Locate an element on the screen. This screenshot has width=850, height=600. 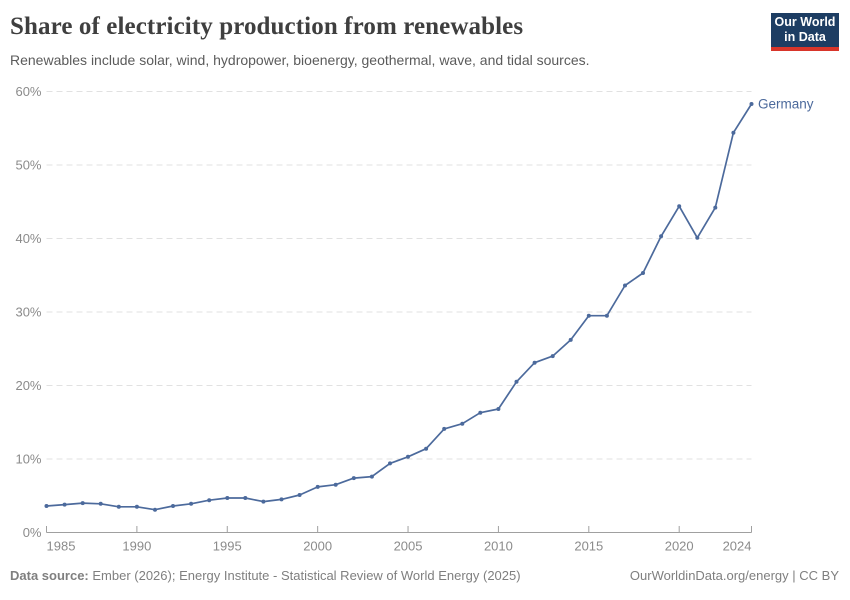
x-axis-label: 1990 is located at coordinates (136, 546).